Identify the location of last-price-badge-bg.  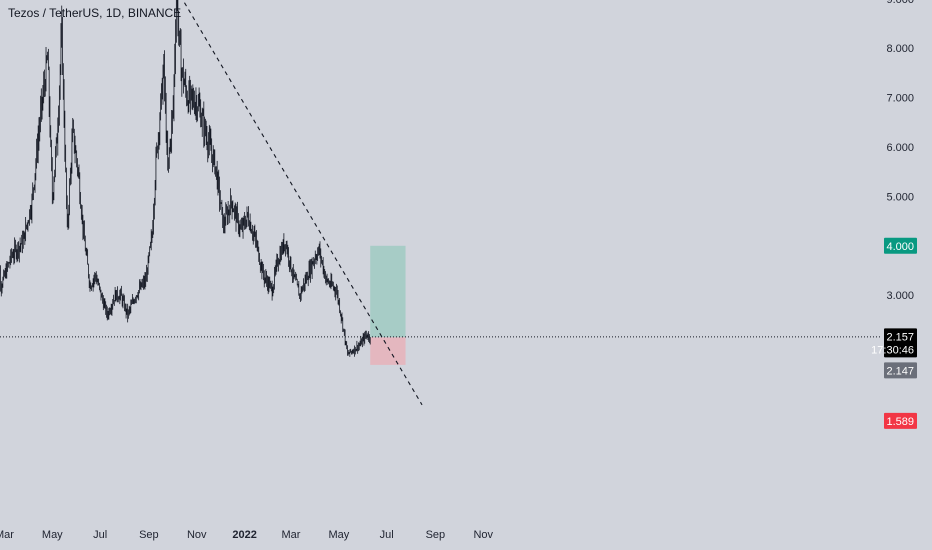
(900, 343).